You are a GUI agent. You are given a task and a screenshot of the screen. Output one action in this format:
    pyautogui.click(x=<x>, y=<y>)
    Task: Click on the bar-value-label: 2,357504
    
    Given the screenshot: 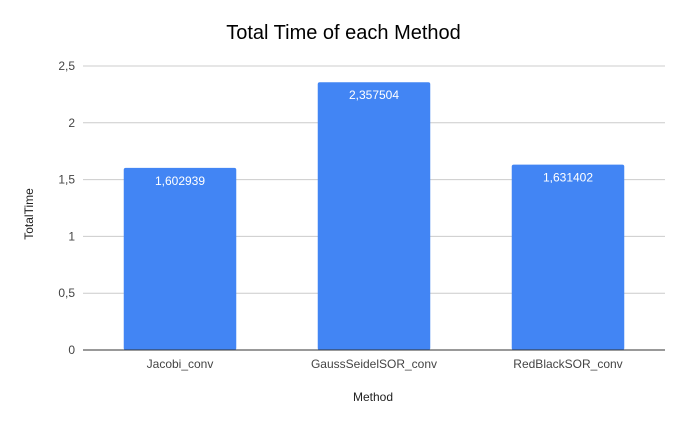 What is the action you would take?
    pyautogui.click(x=374, y=95)
    